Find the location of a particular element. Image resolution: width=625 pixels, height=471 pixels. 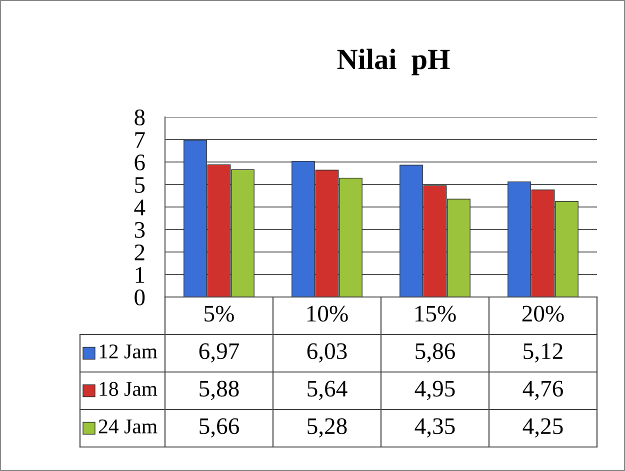

data-label: 4,95 is located at coordinates (434, 390).